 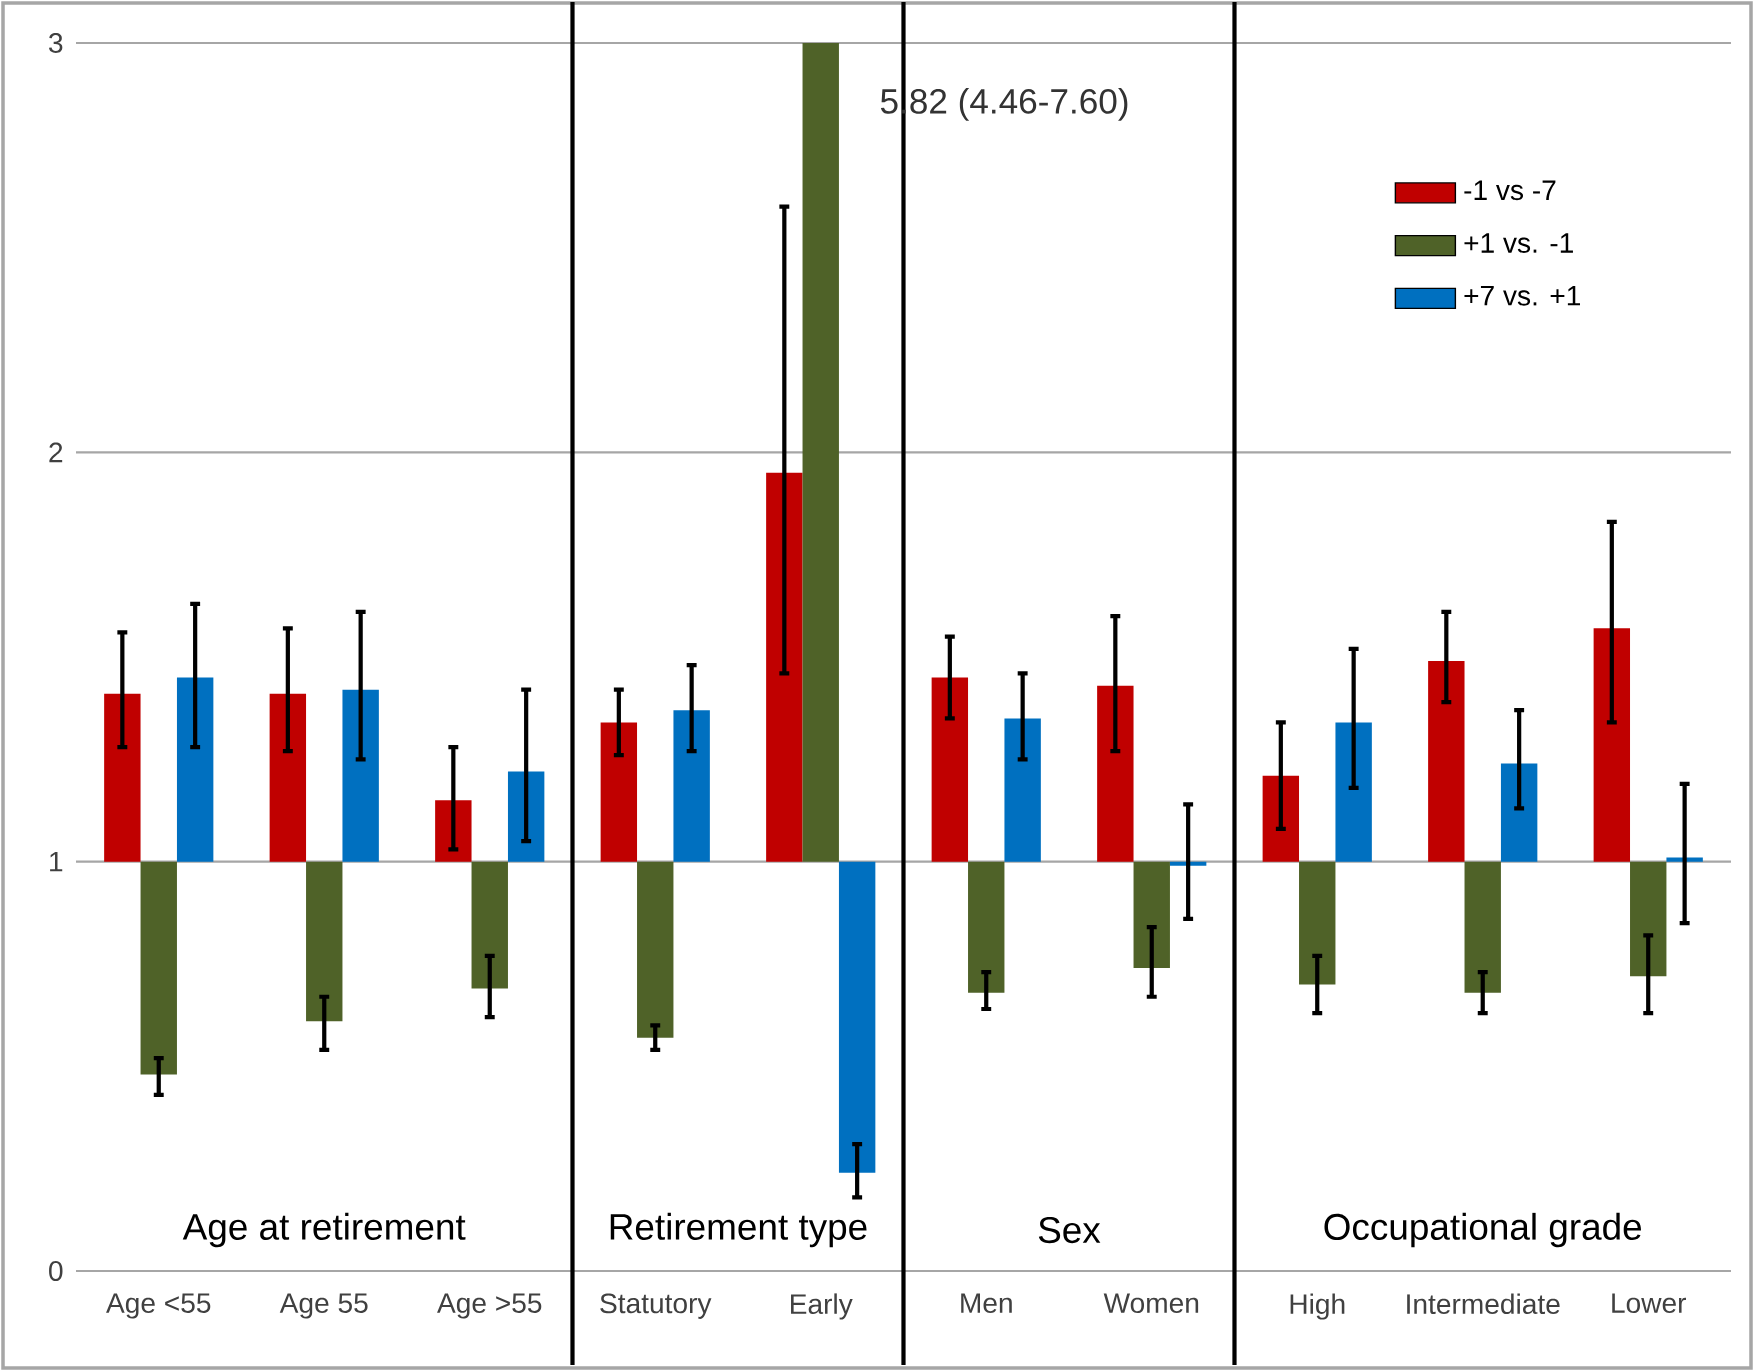 I want to click on annotation: Occupational grade, so click(x=1482, y=1230).